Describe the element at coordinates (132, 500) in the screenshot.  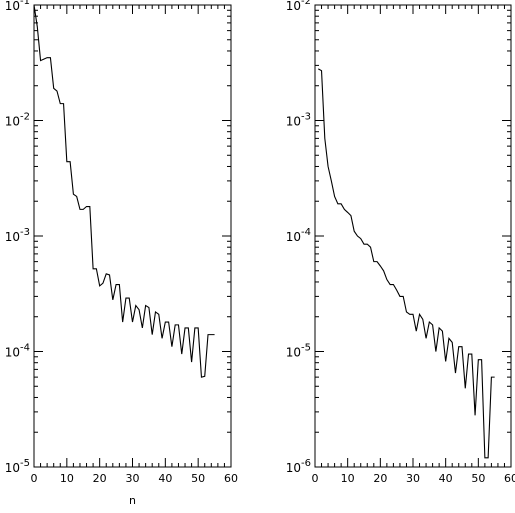
I see `x-axis-label: n` at that location.